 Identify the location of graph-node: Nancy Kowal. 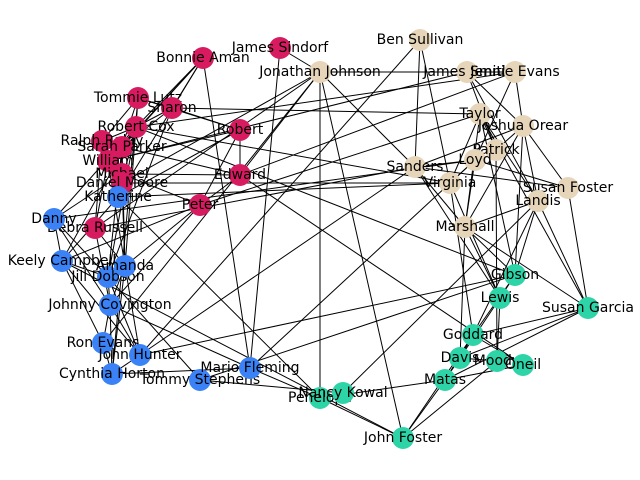
(343, 393).